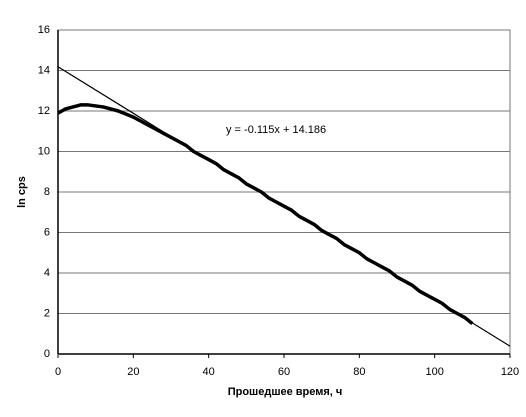  What do you see at coordinates (285, 392) in the screenshot?
I see `x-axis-title: Прошедшее время, ч` at bounding box center [285, 392].